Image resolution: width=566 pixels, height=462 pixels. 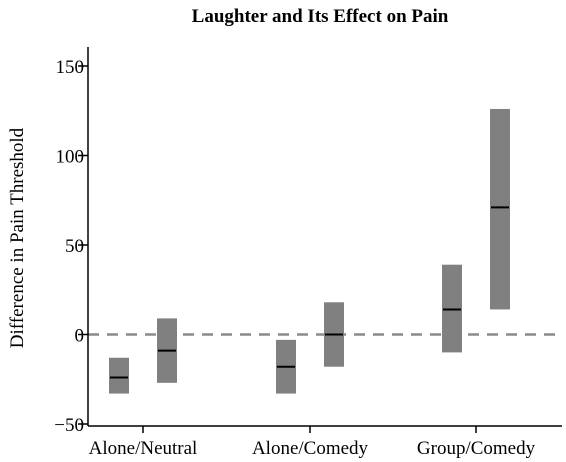 What do you see at coordinates (69, 425) in the screenshot?
I see `y-tick-label: −50` at bounding box center [69, 425].